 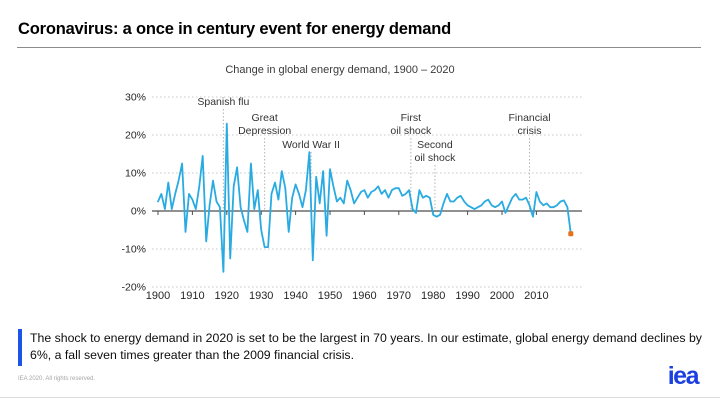 I want to click on svg-text: 2000, so click(x=502, y=296).